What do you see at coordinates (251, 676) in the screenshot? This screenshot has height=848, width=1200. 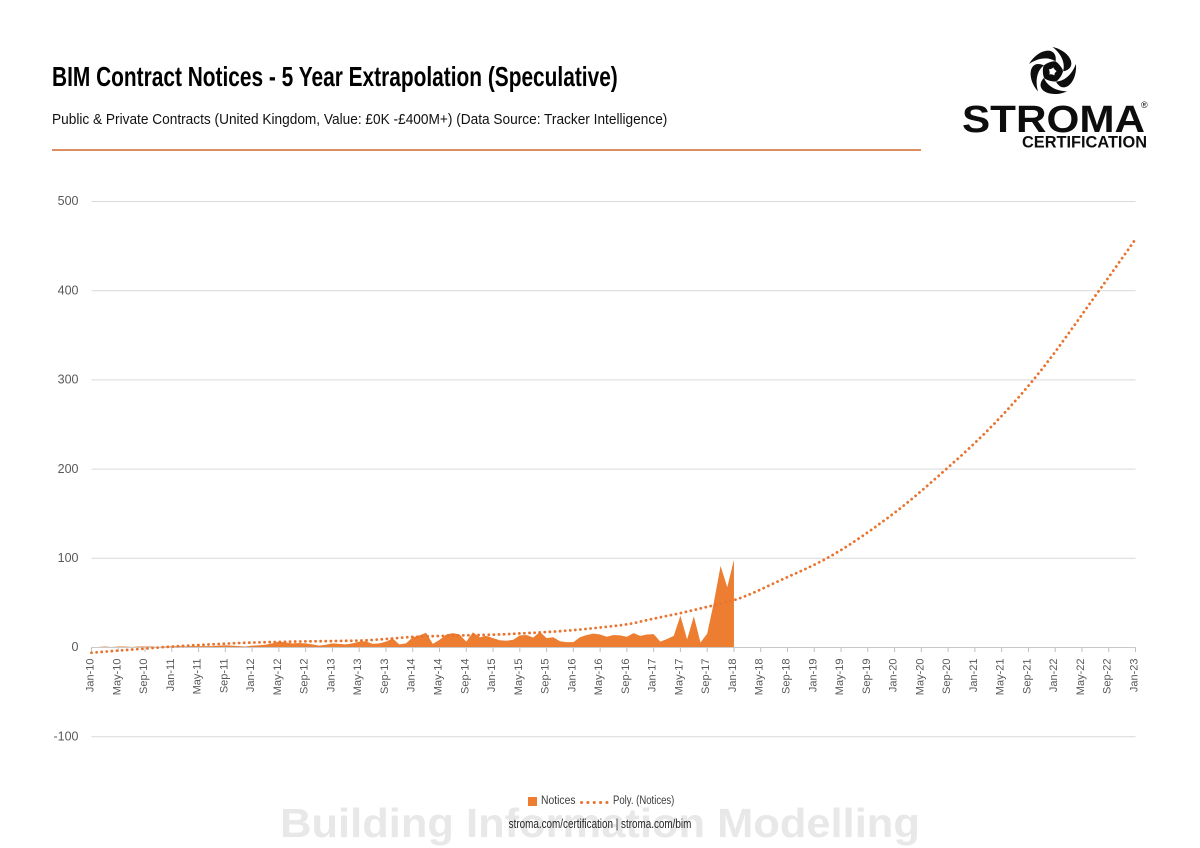 I see `svg-text: Jan-12` at bounding box center [251, 676].